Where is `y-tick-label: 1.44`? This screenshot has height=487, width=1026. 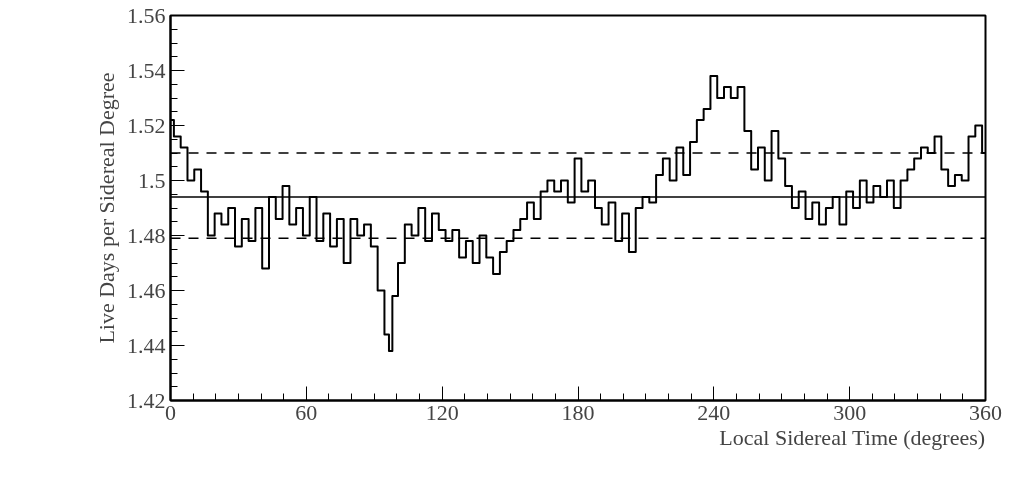 y-tick-label: 1.44 is located at coordinates (146, 345).